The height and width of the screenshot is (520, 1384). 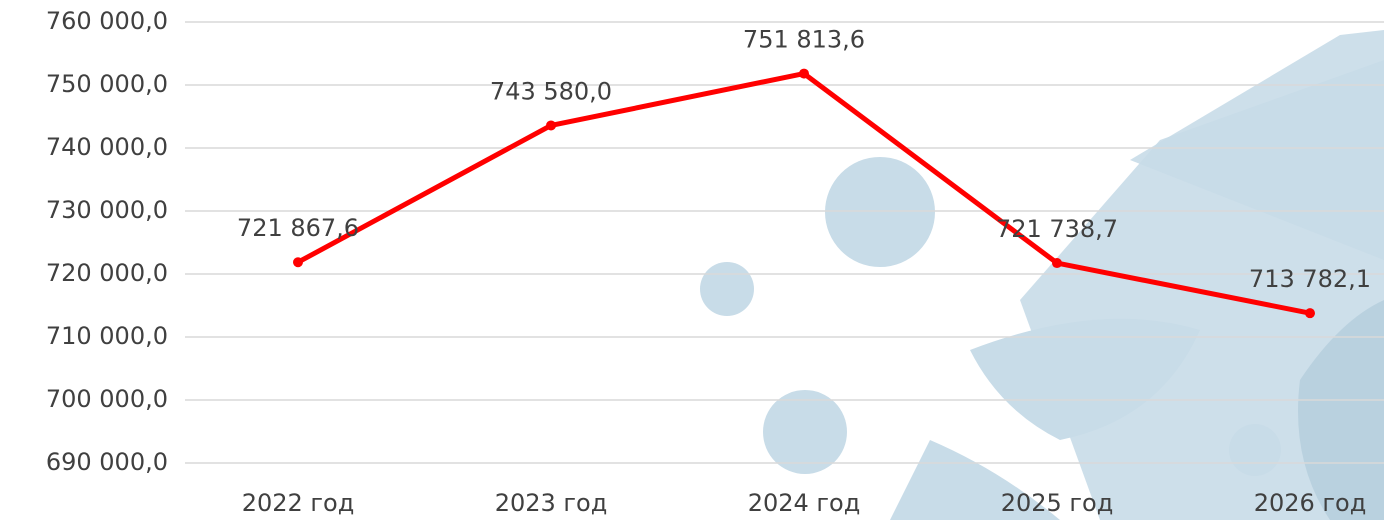 I want to click on y-tick-label: 700 000,0, so click(x=107, y=399).